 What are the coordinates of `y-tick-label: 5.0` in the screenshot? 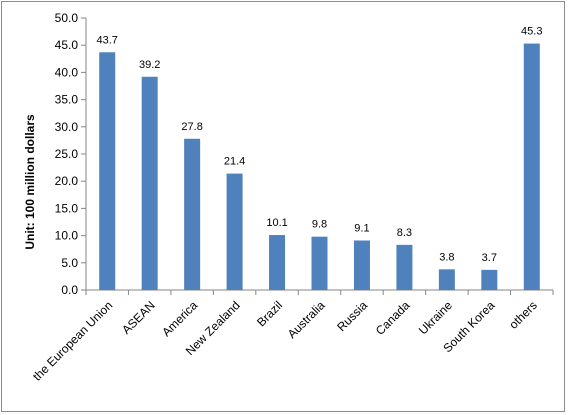 It's located at (69, 263).